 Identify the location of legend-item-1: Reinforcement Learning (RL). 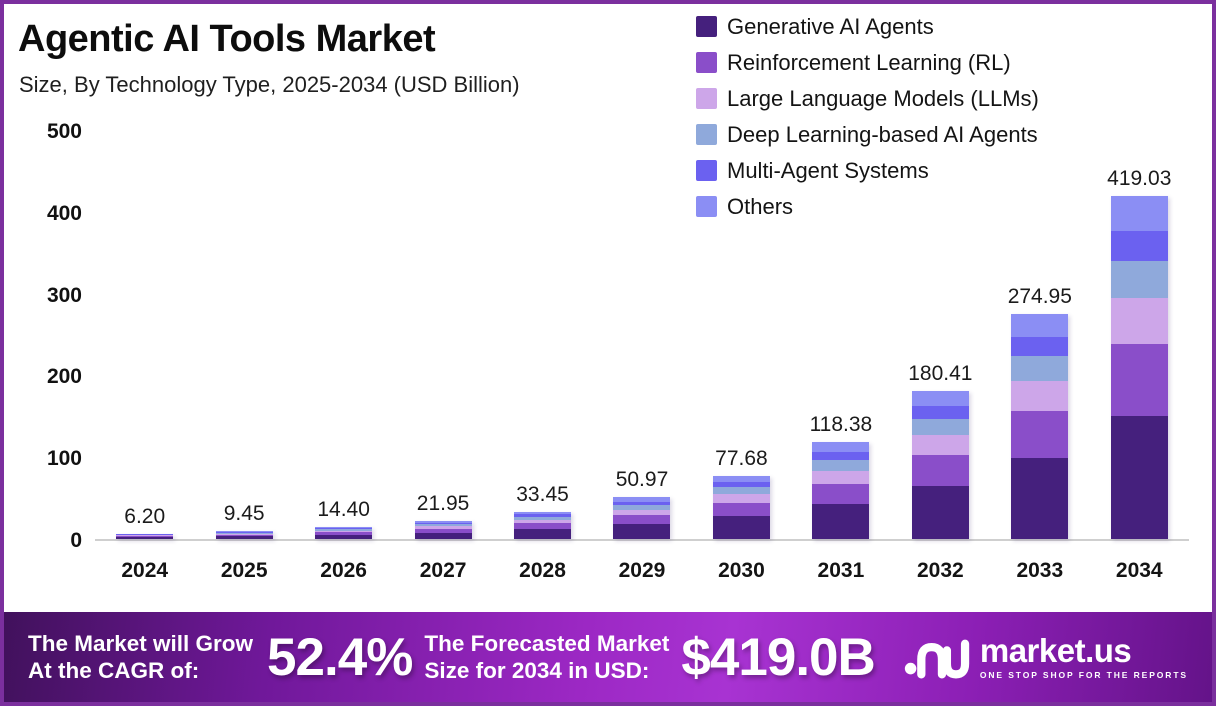
(867, 62).